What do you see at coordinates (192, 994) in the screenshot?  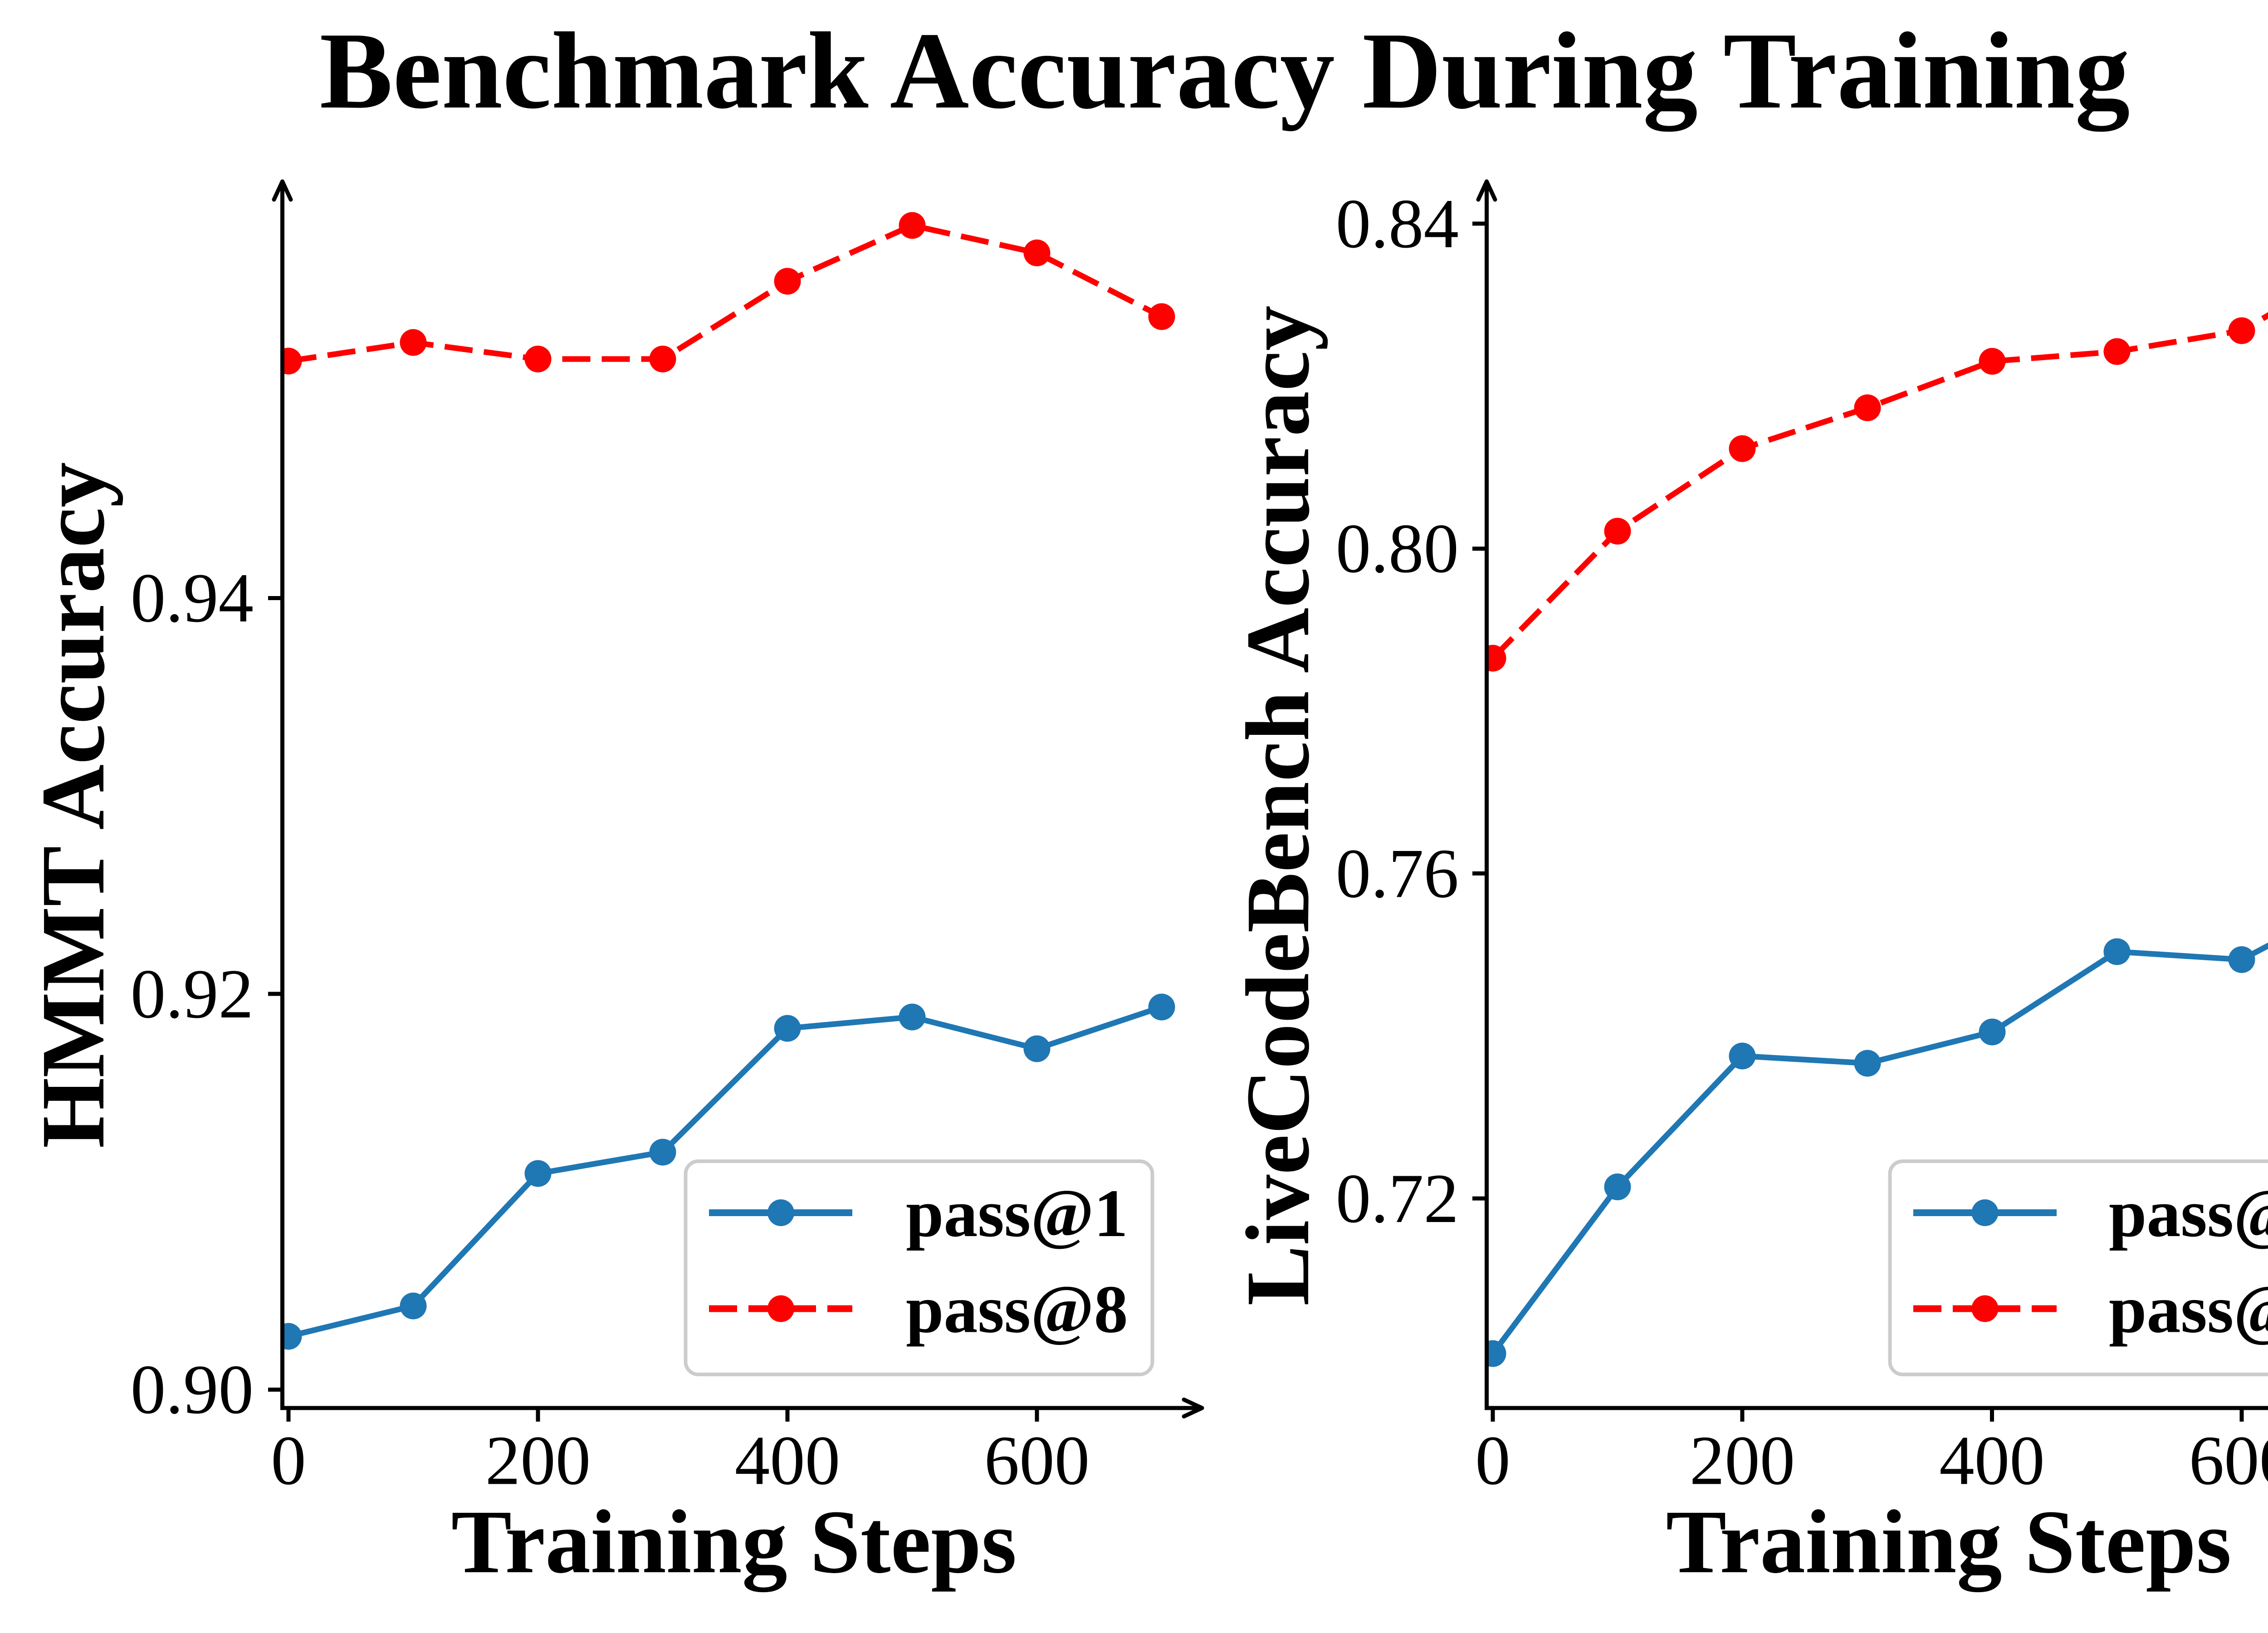 I see `svg-text: 0.92` at bounding box center [192, 994].